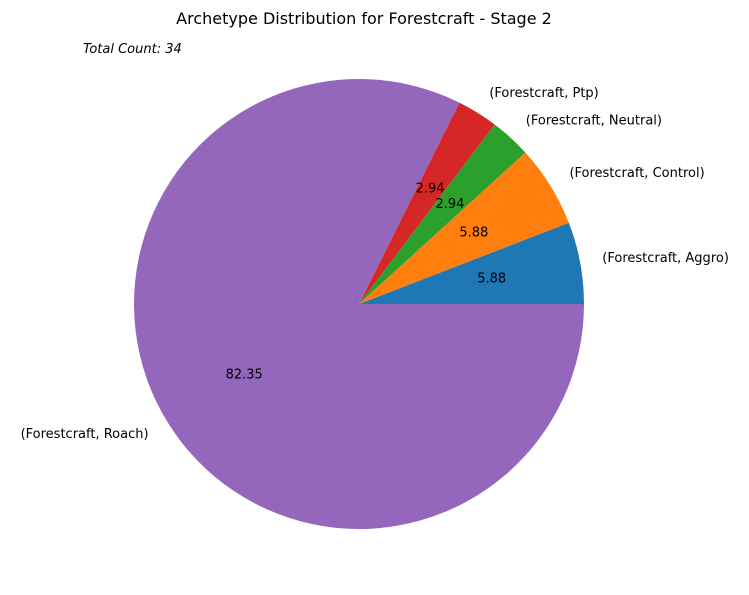  I want to click on slice-label-3: (Forestcraft, Ptp), so click(543, 93).